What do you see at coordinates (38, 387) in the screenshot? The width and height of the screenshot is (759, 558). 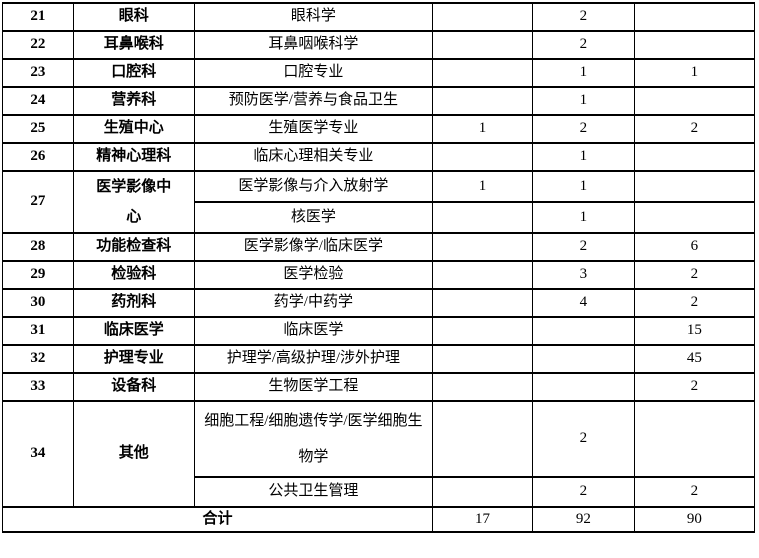 I see `row-number-cell: 33` at bounding box center [38, 387].